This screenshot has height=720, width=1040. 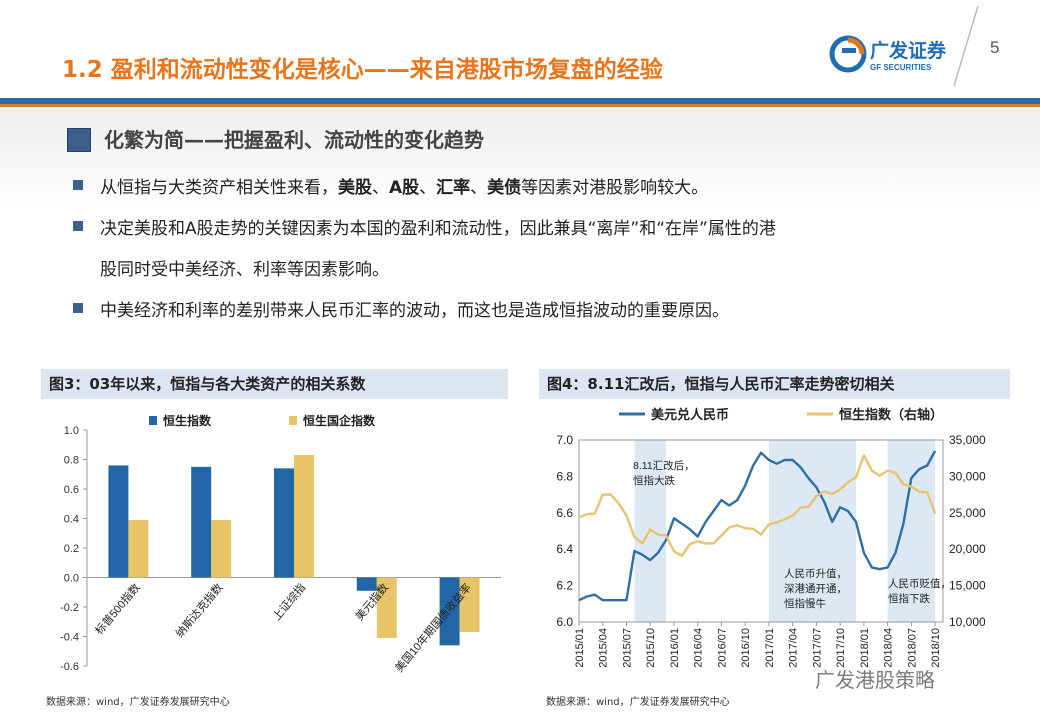 What do you see at coordinates (564, 622) in the screenshot?
I see `fig4-y-left-tick-label: 6.0` at bounding box center [564, 622].